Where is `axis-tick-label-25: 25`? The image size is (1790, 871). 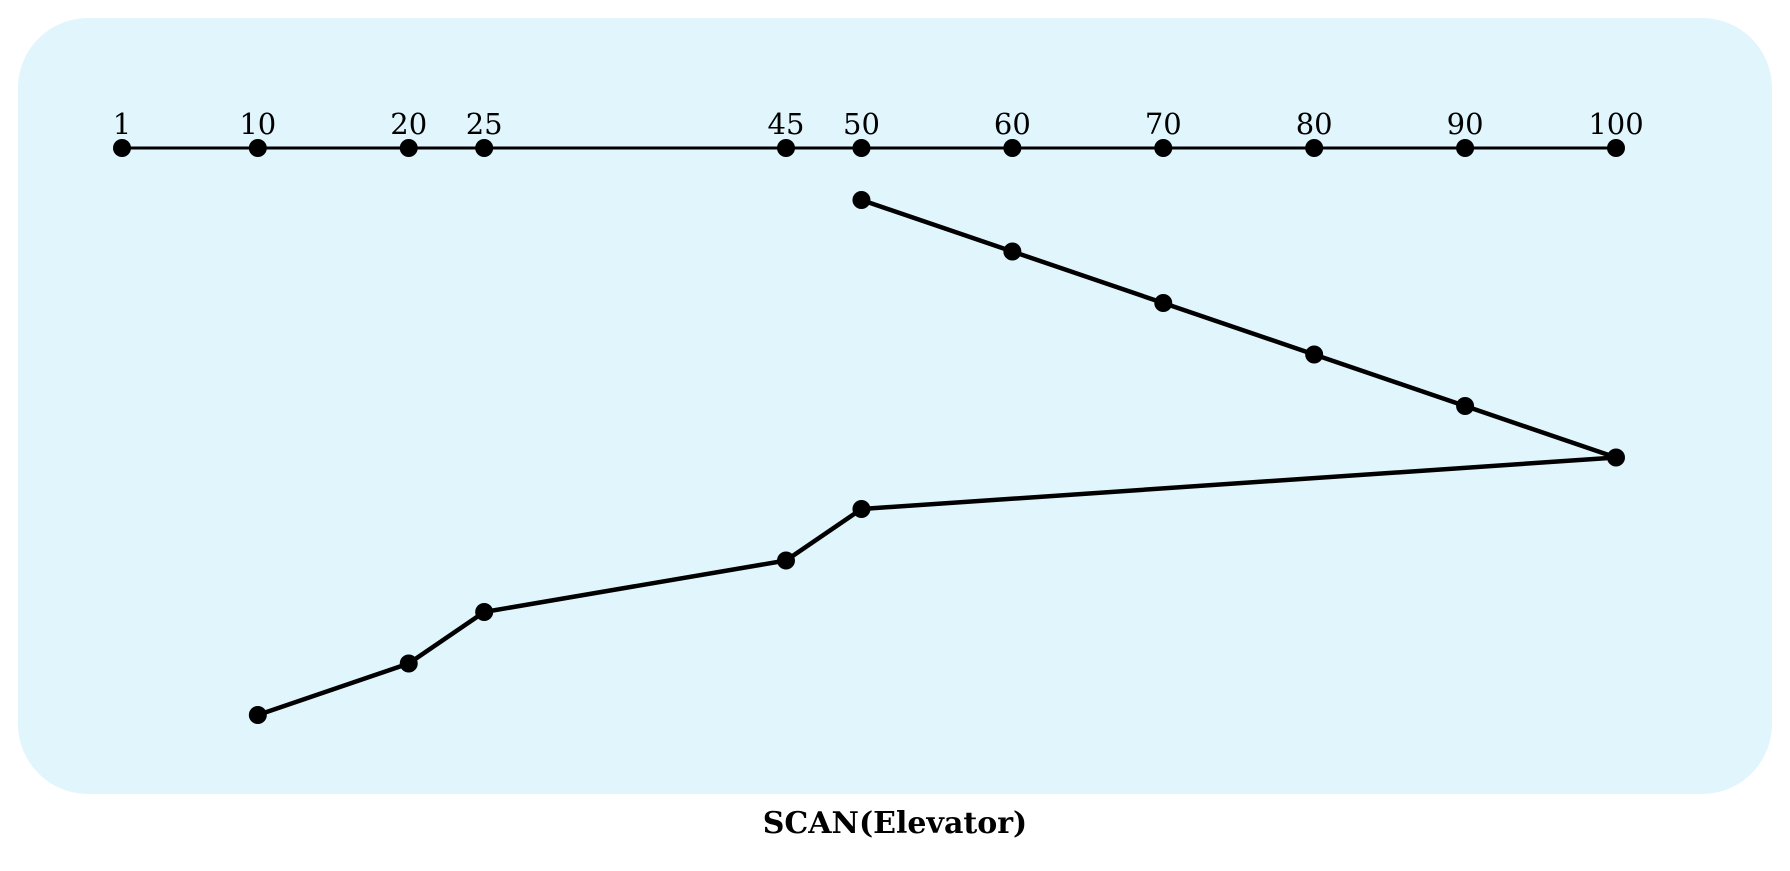 axis-tick-label-25: 25 is located at coordinates (484, 124).